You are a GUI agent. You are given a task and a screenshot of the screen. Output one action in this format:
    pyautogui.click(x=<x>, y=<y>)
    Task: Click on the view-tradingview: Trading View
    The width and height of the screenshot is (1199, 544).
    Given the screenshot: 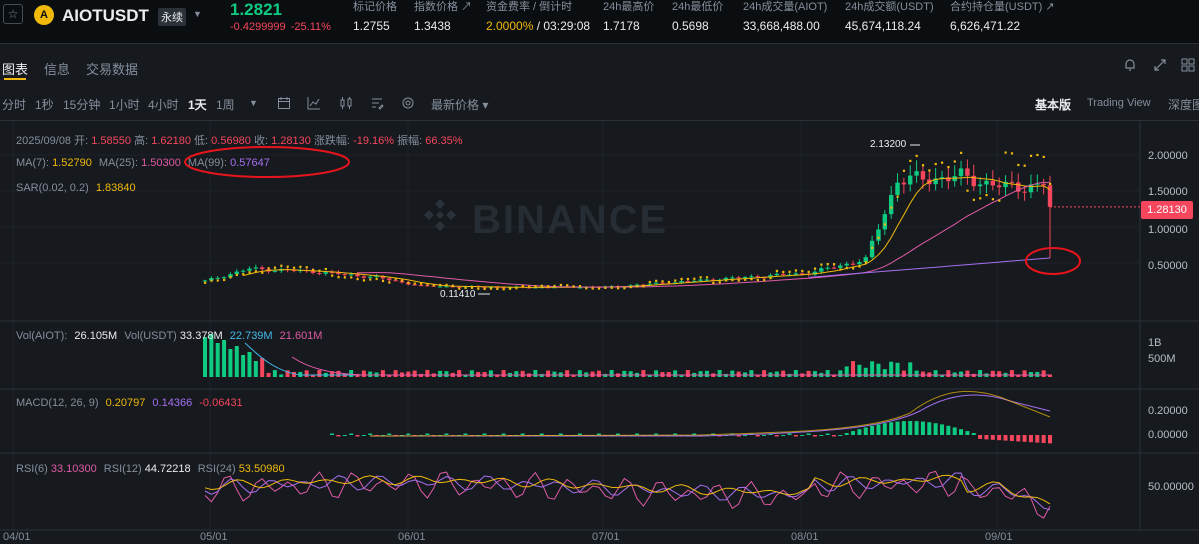 What is the action you would take?
    pyautogui.click(x=1119, y=103)
    